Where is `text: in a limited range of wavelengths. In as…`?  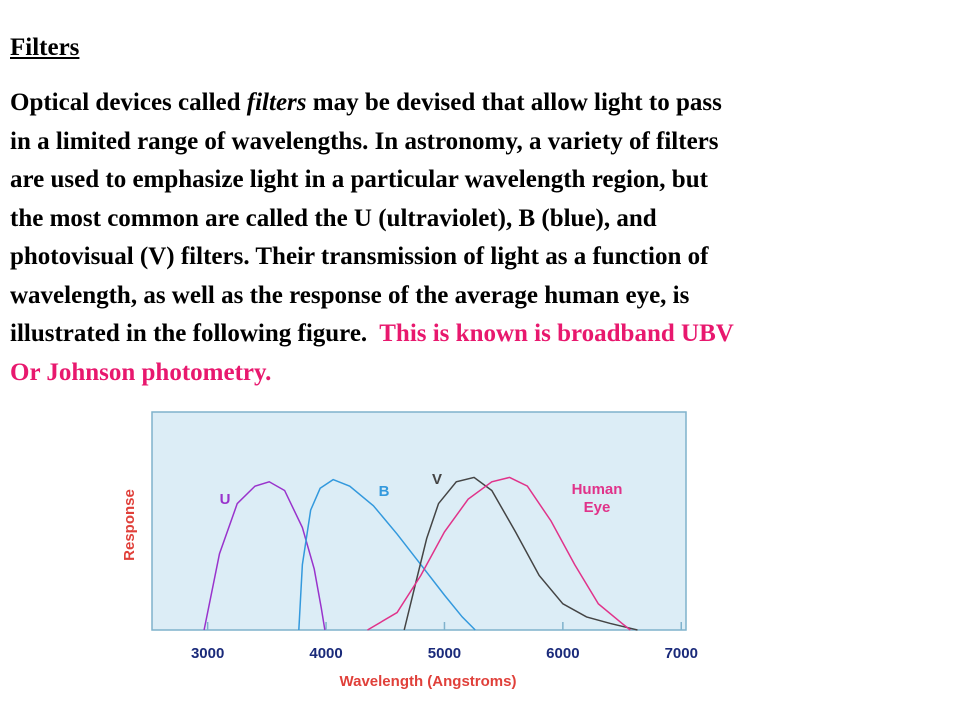
text: in a limited range of wavelengths. In as… is located at coordinates (364, 141).